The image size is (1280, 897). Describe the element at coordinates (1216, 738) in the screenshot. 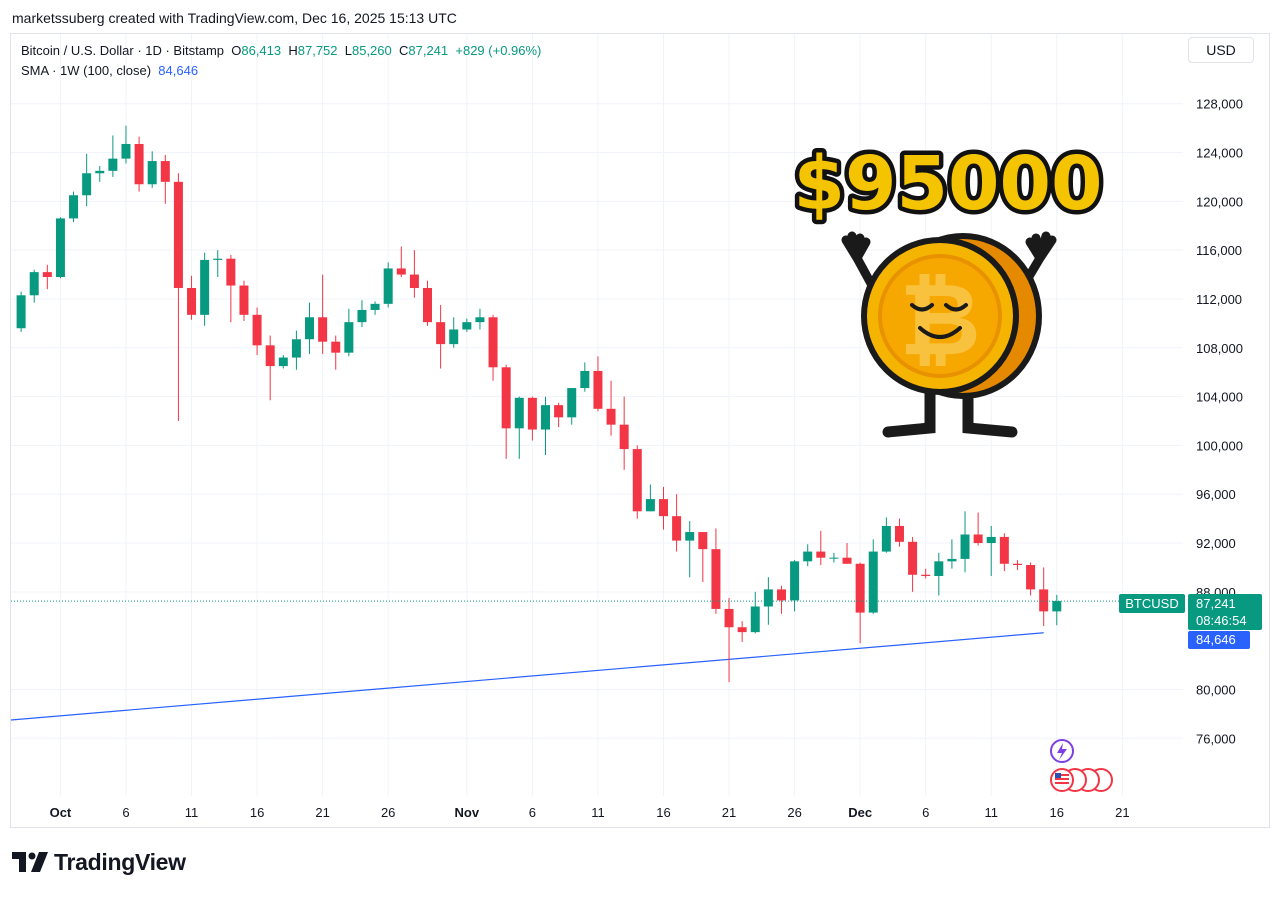

I see `price-tick-label: 76,000` at that location.